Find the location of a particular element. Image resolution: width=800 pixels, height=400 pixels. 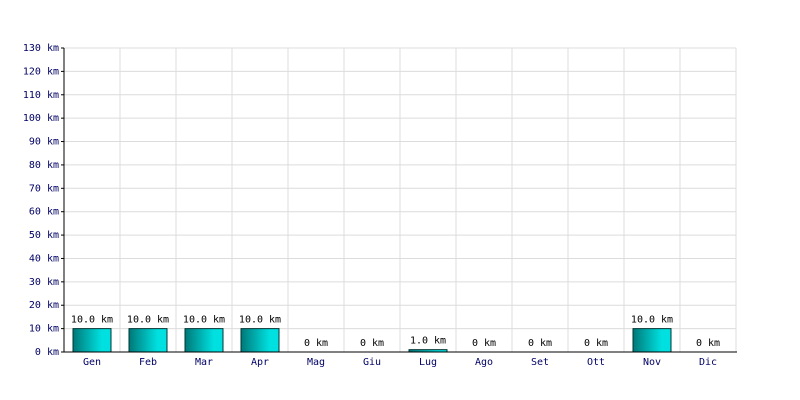

y-tick-label: 120 km is located at coordinates (41, 71).